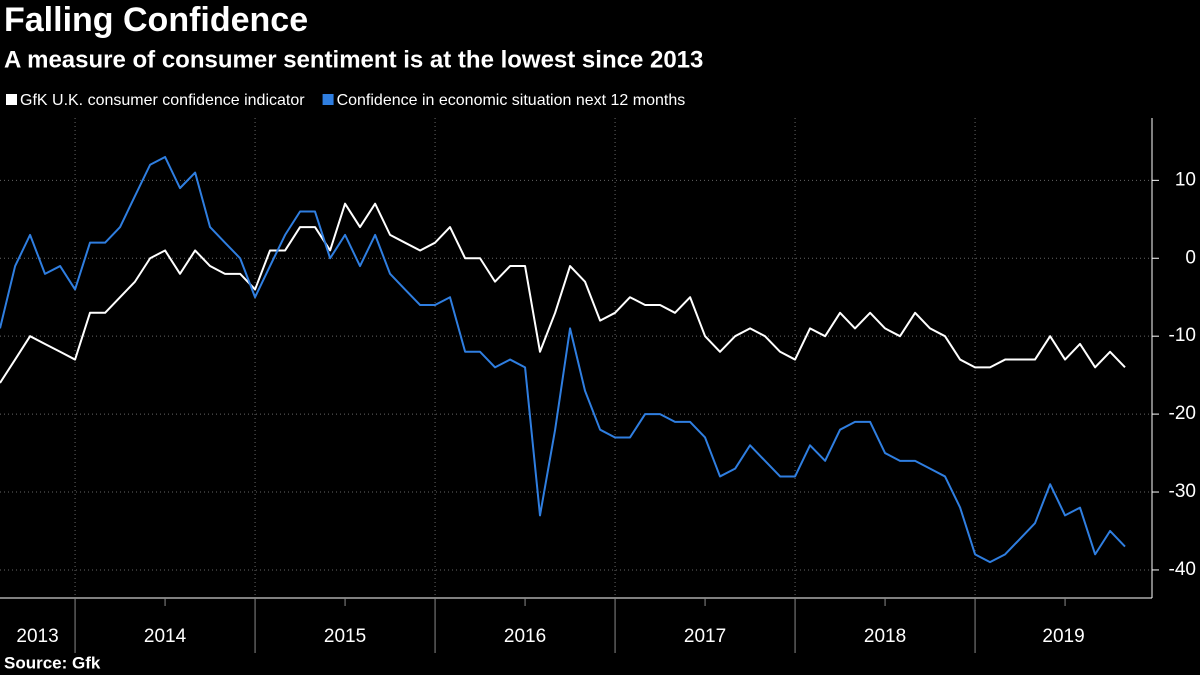 This screenshot has height=675, width=1200. Describe the element at coordinates (165, 636) in the screenshot. I see `x-tick-label: 2014` at that location.